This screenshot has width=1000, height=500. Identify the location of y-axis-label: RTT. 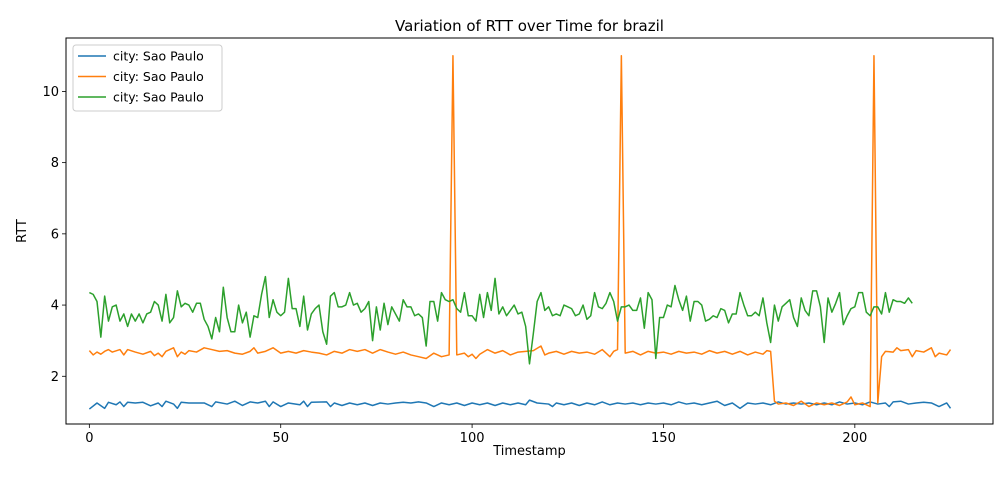
(22, 231).